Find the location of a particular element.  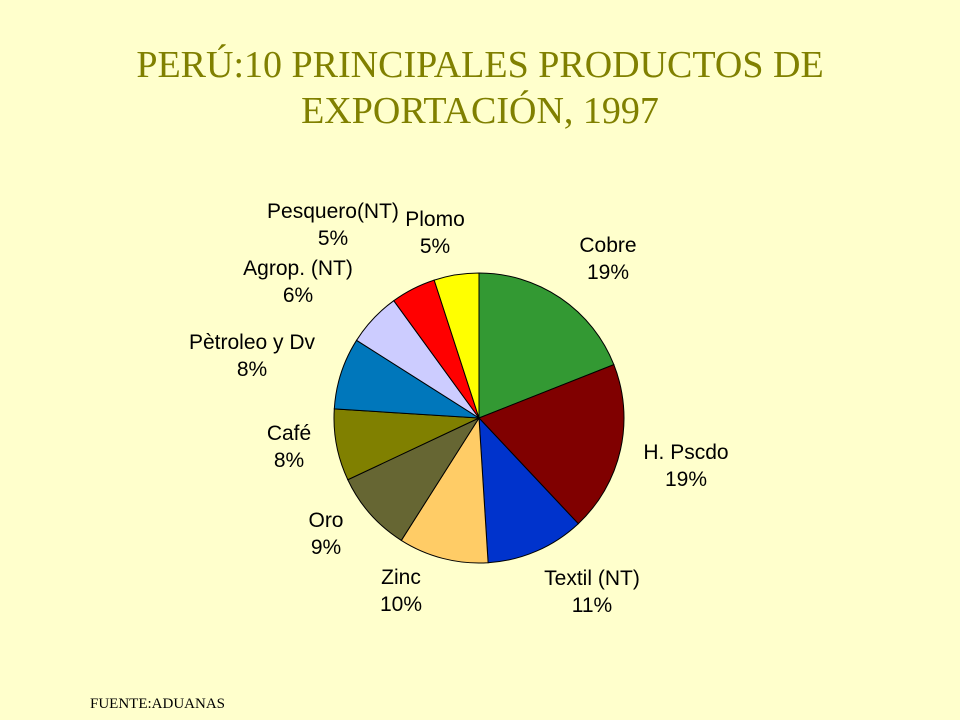

pie-label-percent: 11% is located at coordinates (592, 605).